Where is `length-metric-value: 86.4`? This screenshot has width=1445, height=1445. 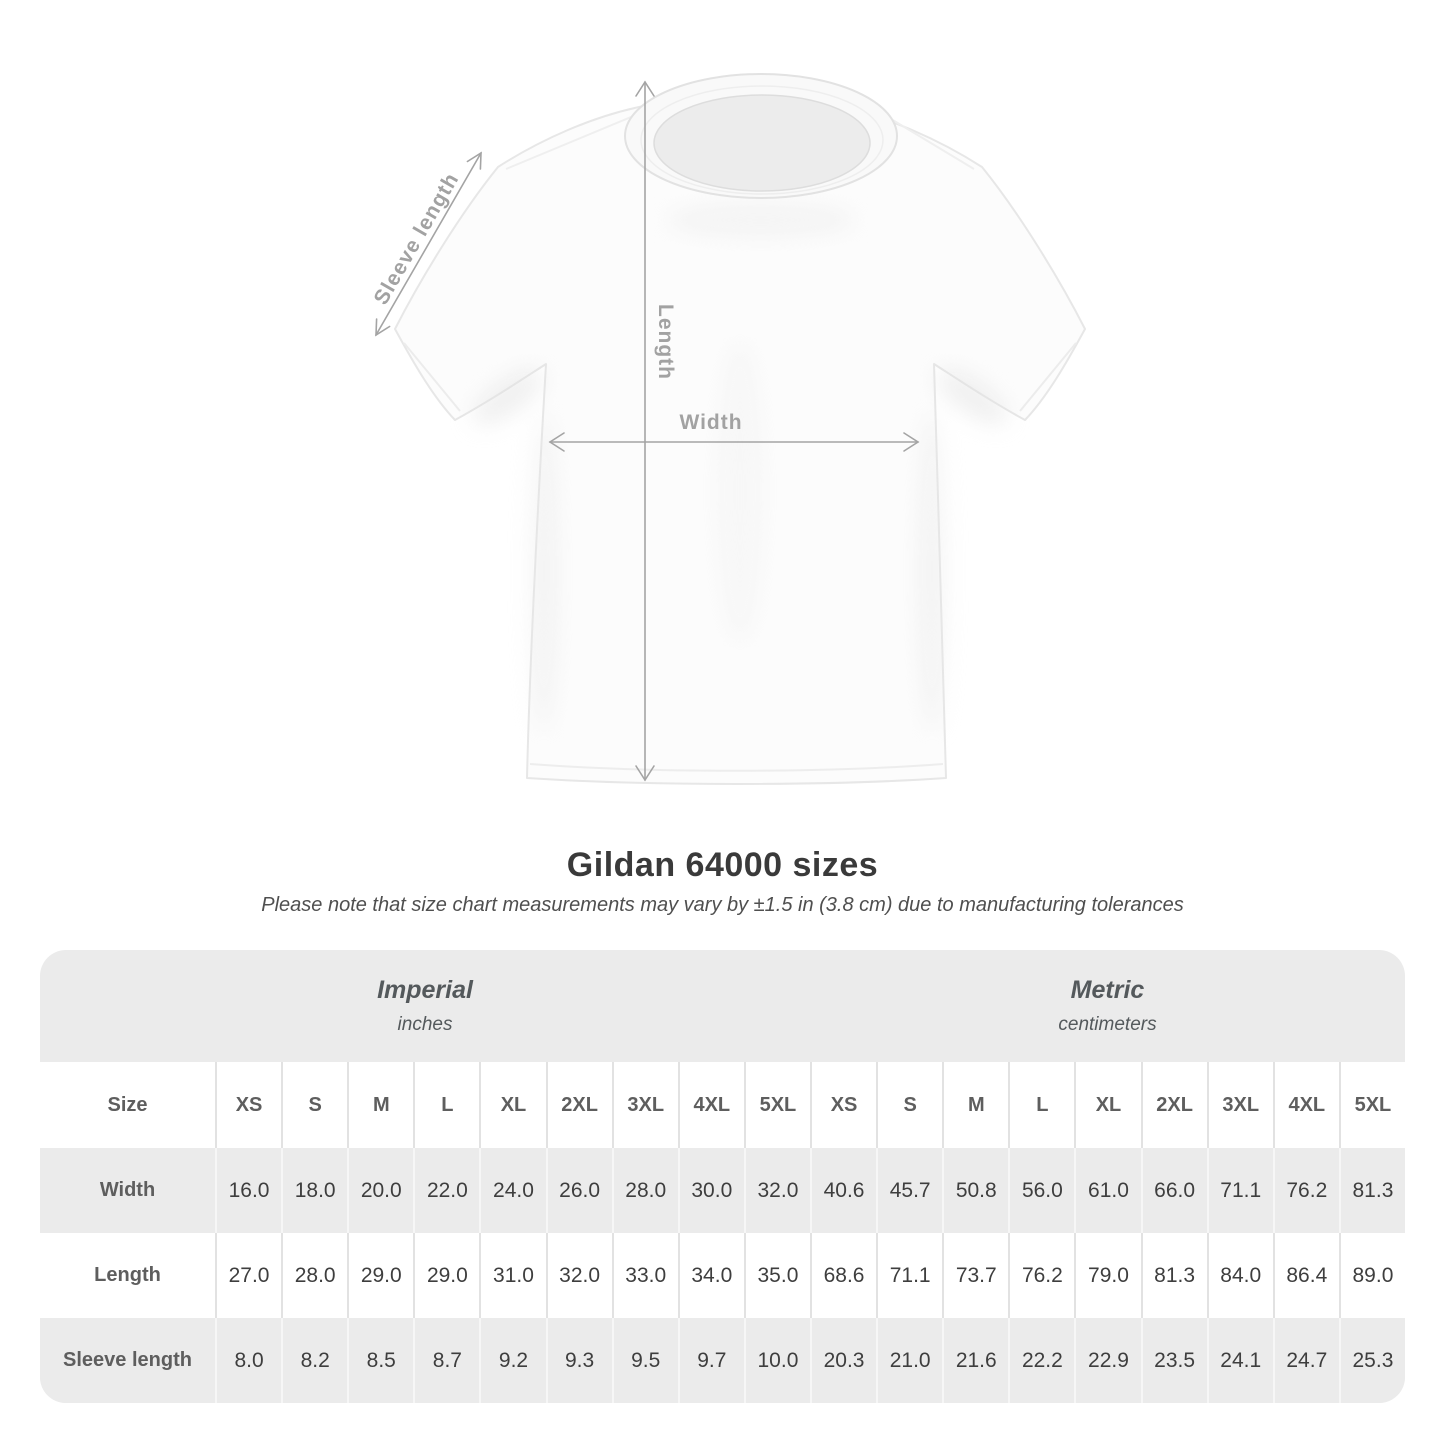 length-metric-value: 86.4 is located at coordinates (1305, 1275).